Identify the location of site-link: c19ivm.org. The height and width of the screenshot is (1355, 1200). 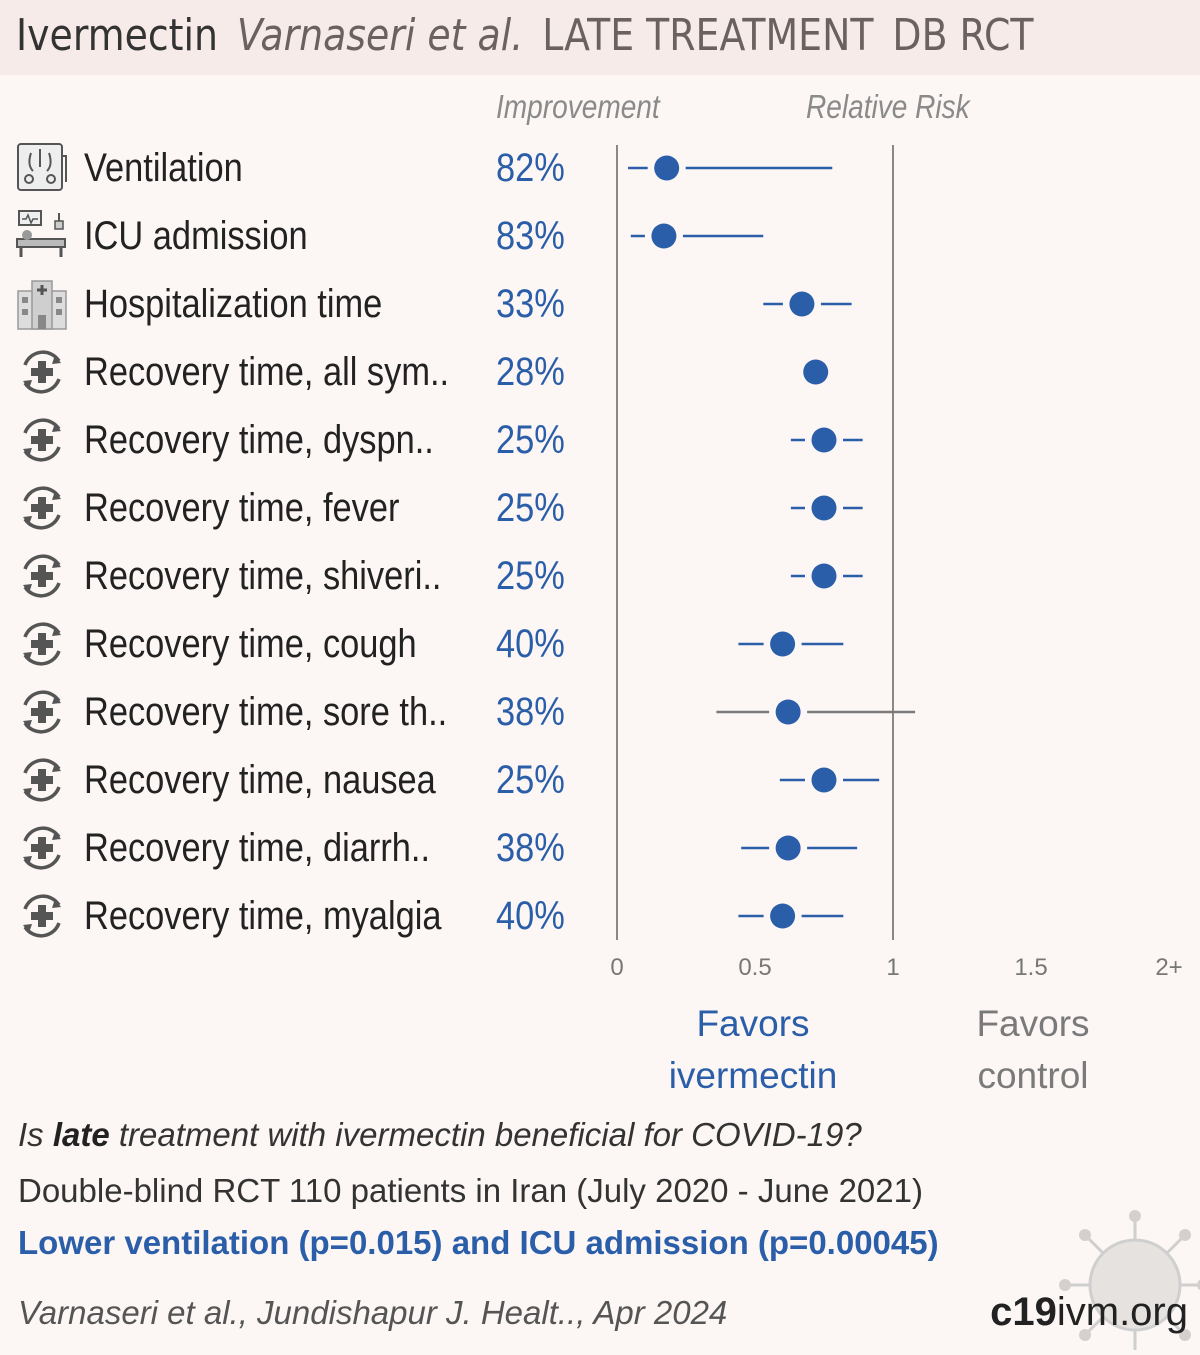
(1089, 1312).